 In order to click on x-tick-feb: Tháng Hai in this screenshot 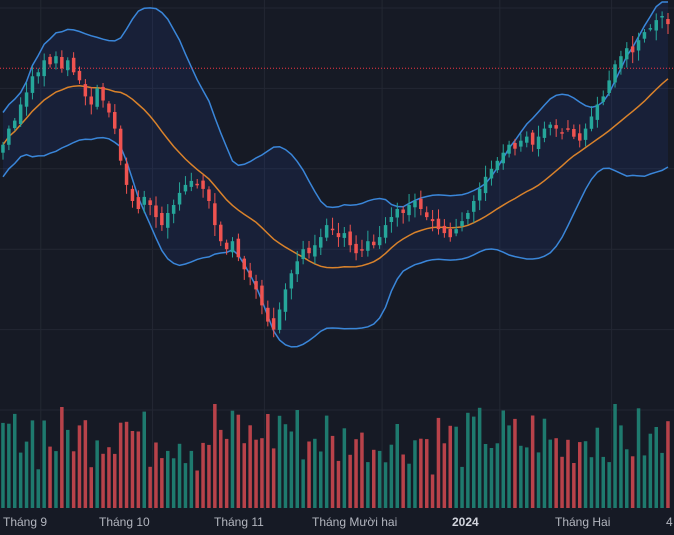, I will do `click(582, 522)`.